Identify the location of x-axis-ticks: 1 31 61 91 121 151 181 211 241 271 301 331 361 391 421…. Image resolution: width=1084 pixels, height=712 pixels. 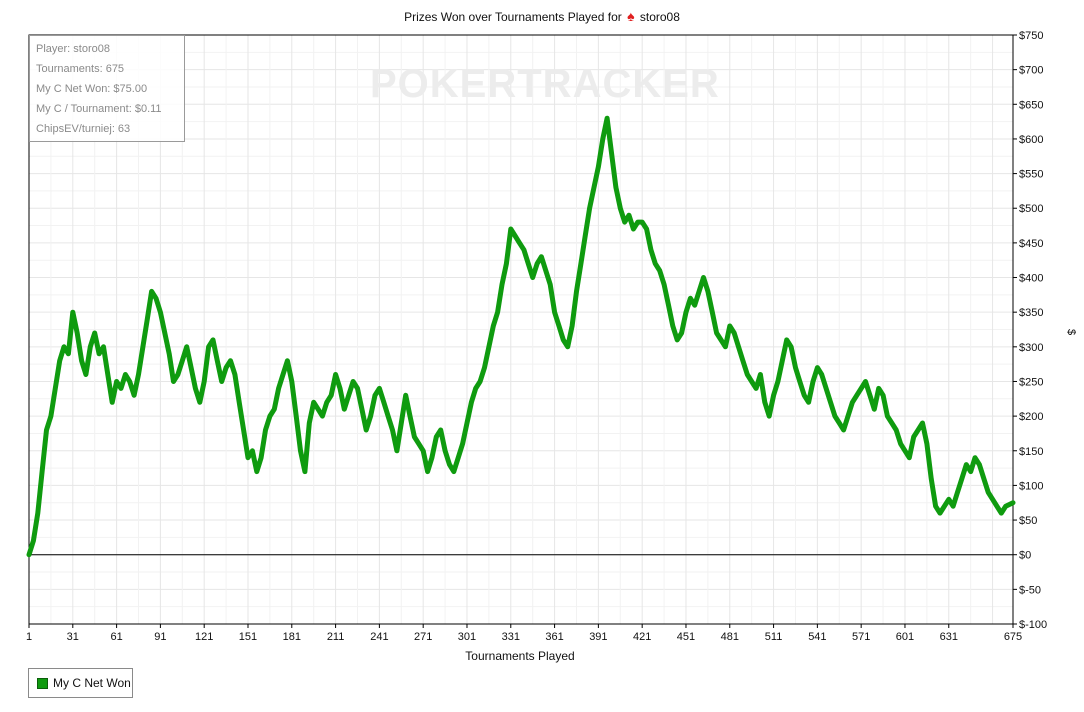
(524, 633).